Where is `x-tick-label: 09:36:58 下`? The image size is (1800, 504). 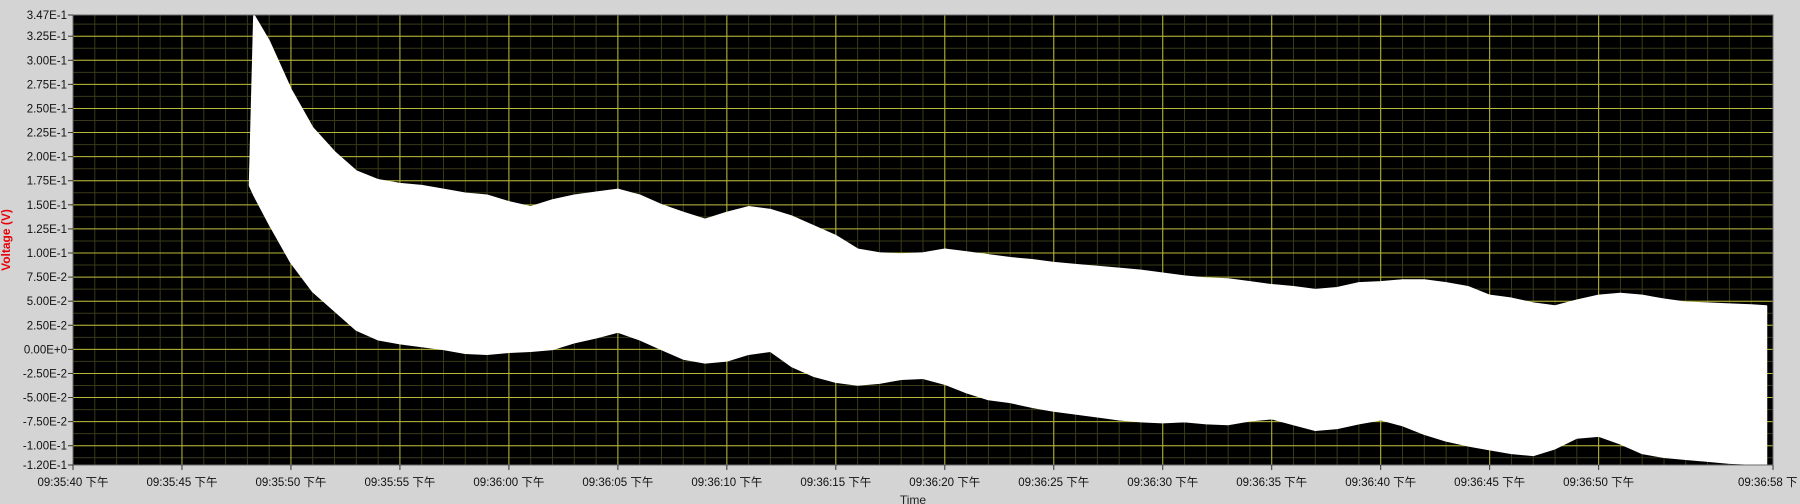
x-tick-label: 09:36:58 下 is located at coordinates (1767, 483).